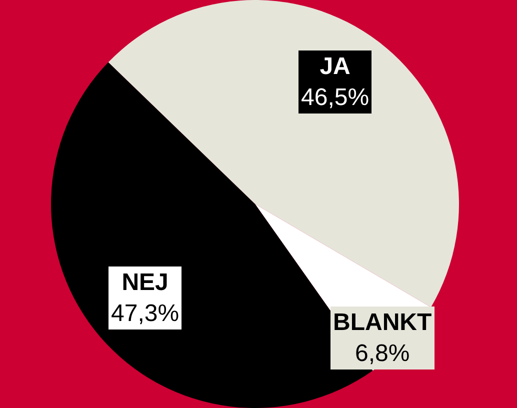  I want to click on slice-label: BLANKT, so click(382, 322).